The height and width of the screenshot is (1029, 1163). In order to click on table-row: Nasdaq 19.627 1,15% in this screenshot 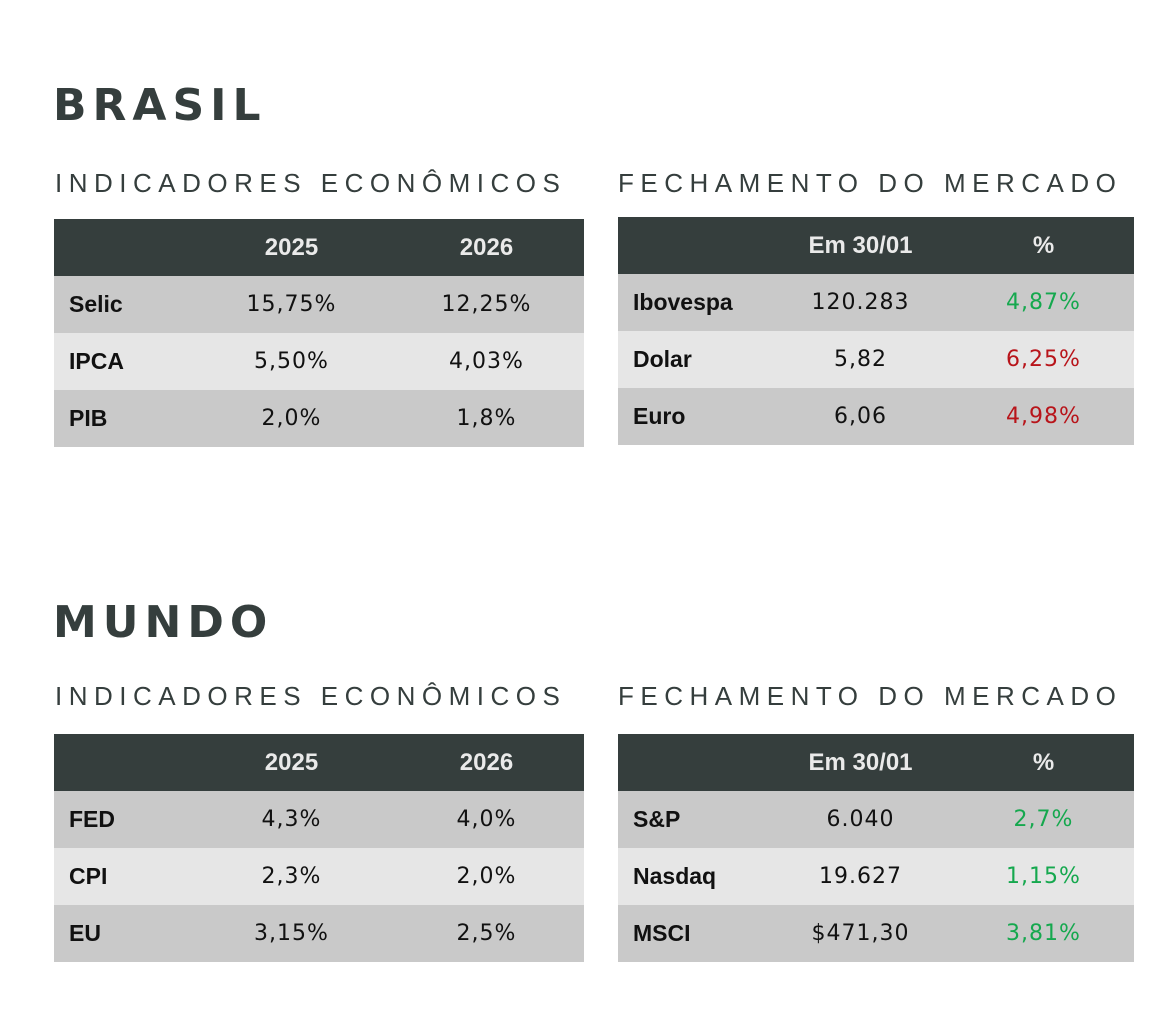, I will do `click(876, 876)`.